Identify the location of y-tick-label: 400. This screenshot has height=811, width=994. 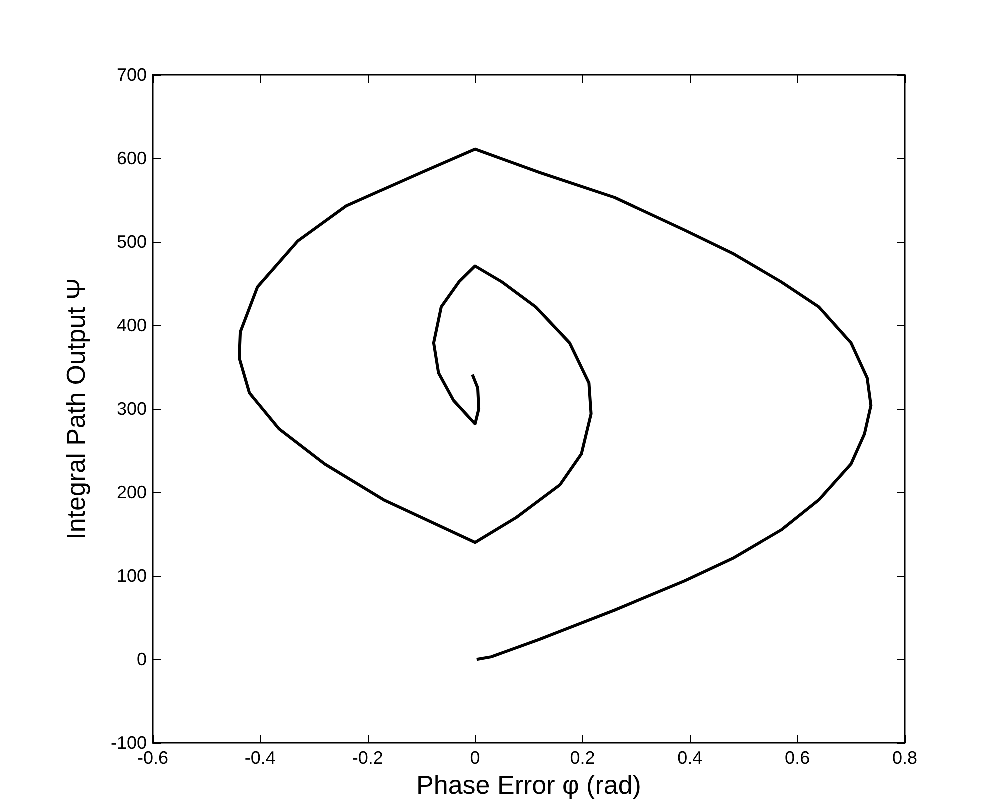
(131, 326).